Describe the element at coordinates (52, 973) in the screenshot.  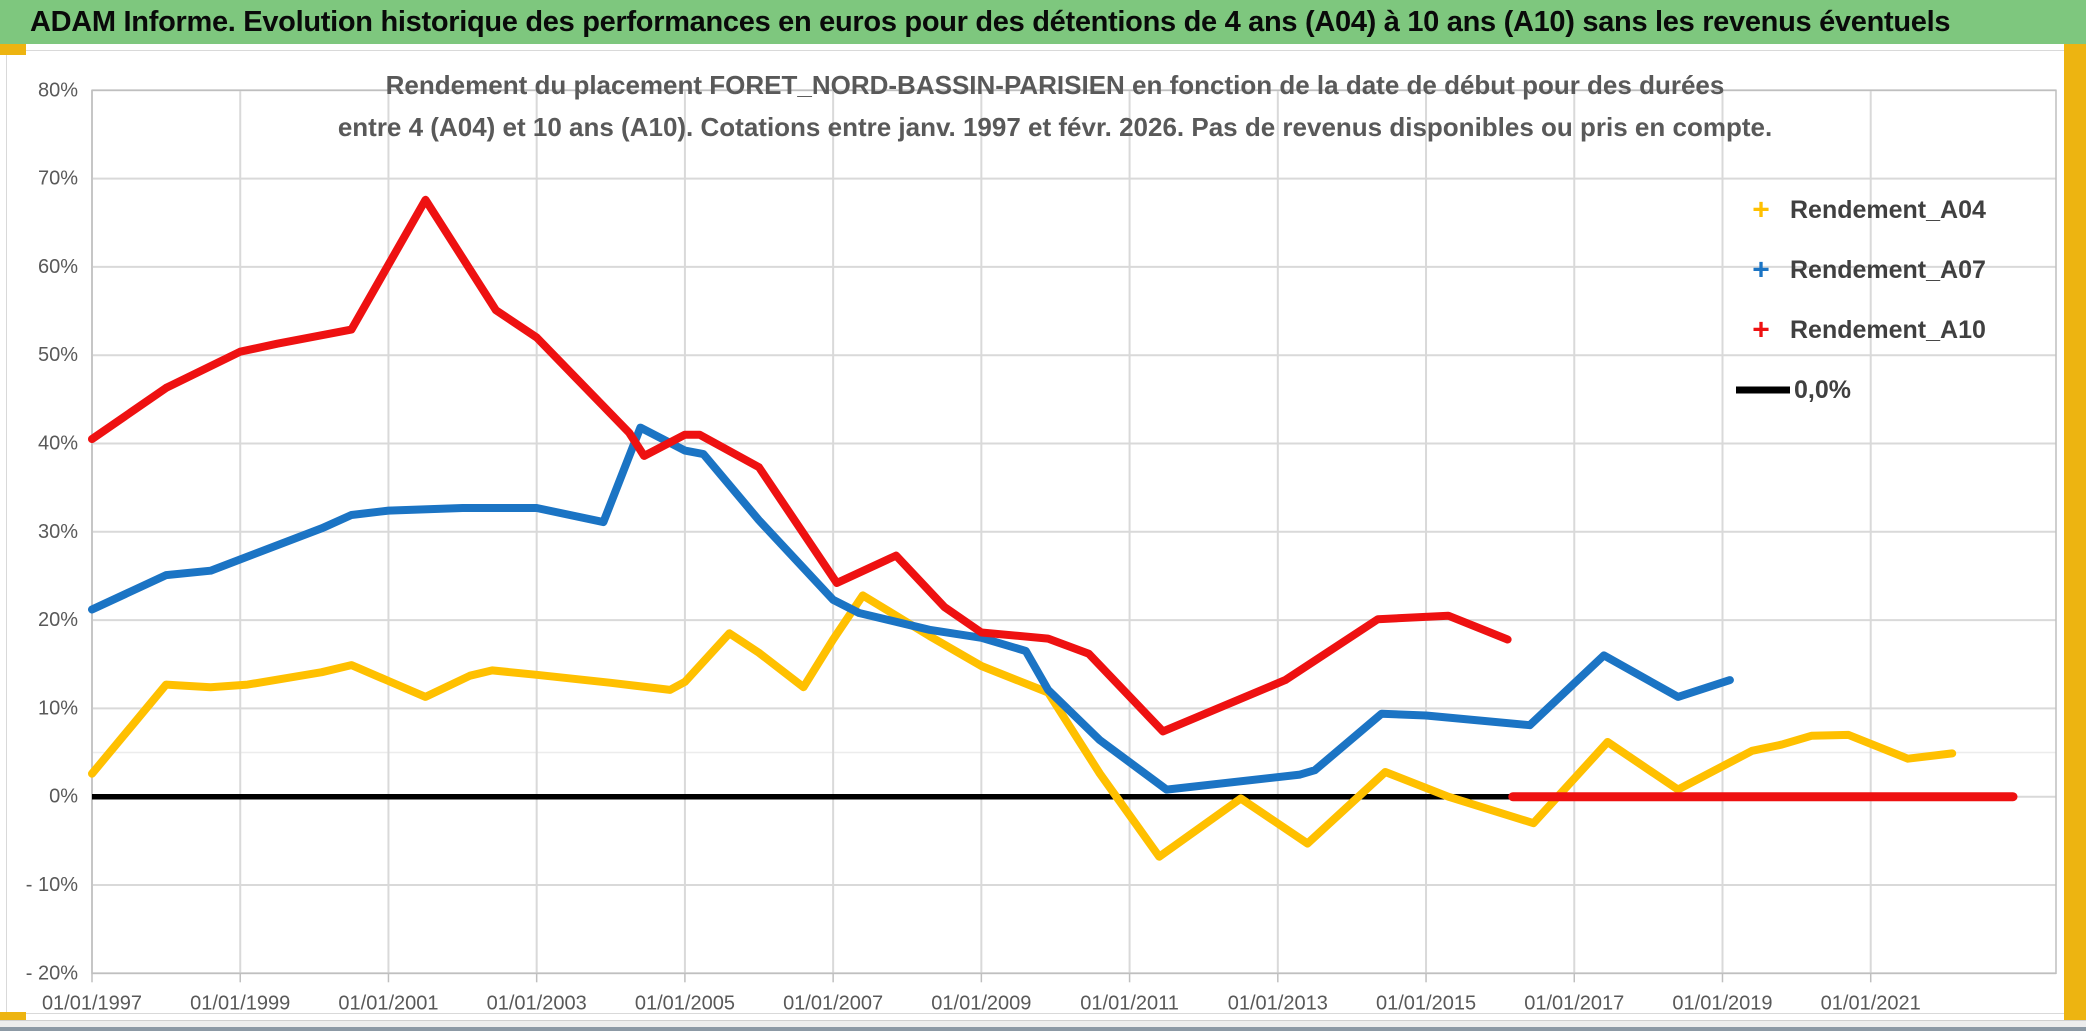
I see `y-tick-label: - 20%` at that location.